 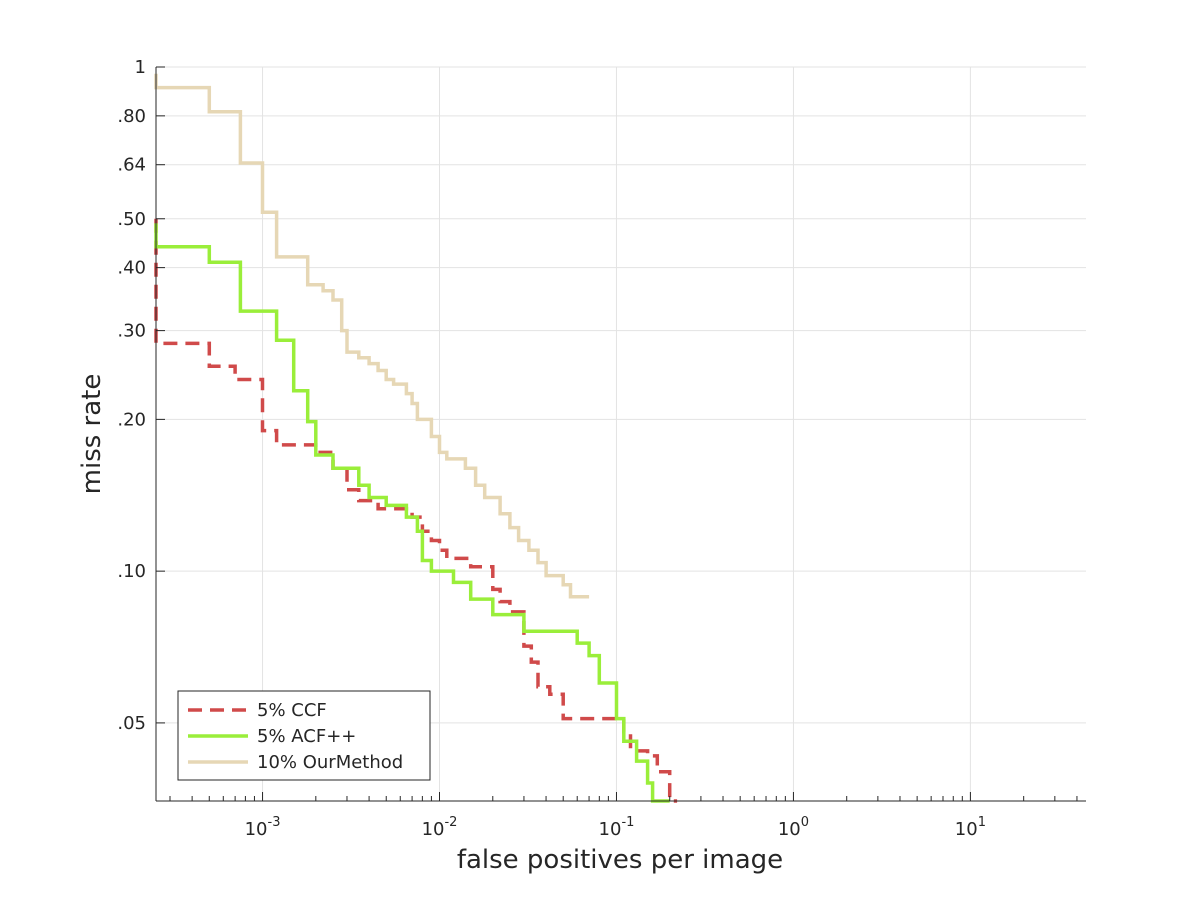 What do you see at coordinates (263, 827) in the screenshot?
I see `x-tick-label: 10⁻³` at bounding box center [263, 827].